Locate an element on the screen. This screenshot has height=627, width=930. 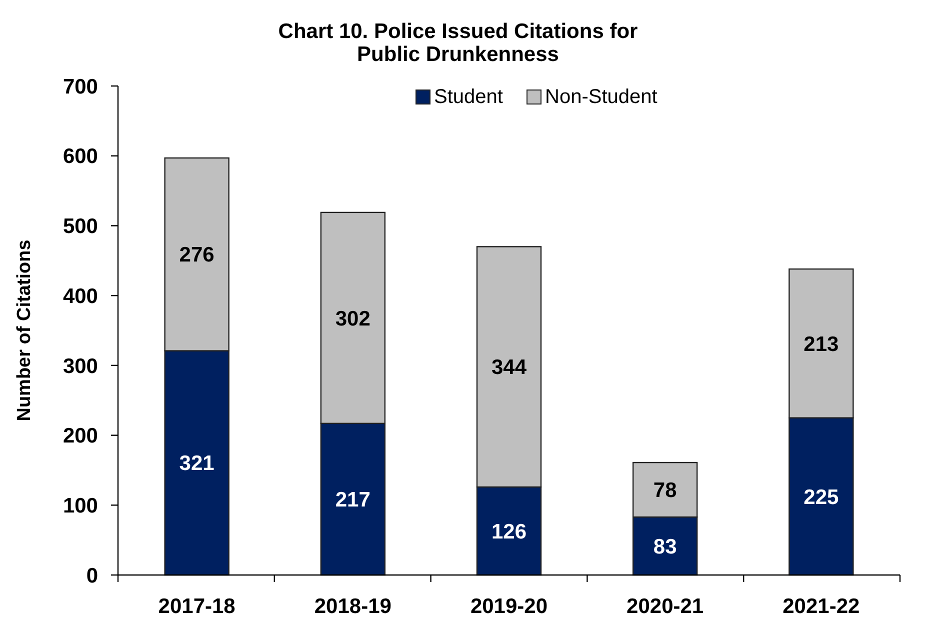
data-label: 217 is located at coordinates (352, 500).